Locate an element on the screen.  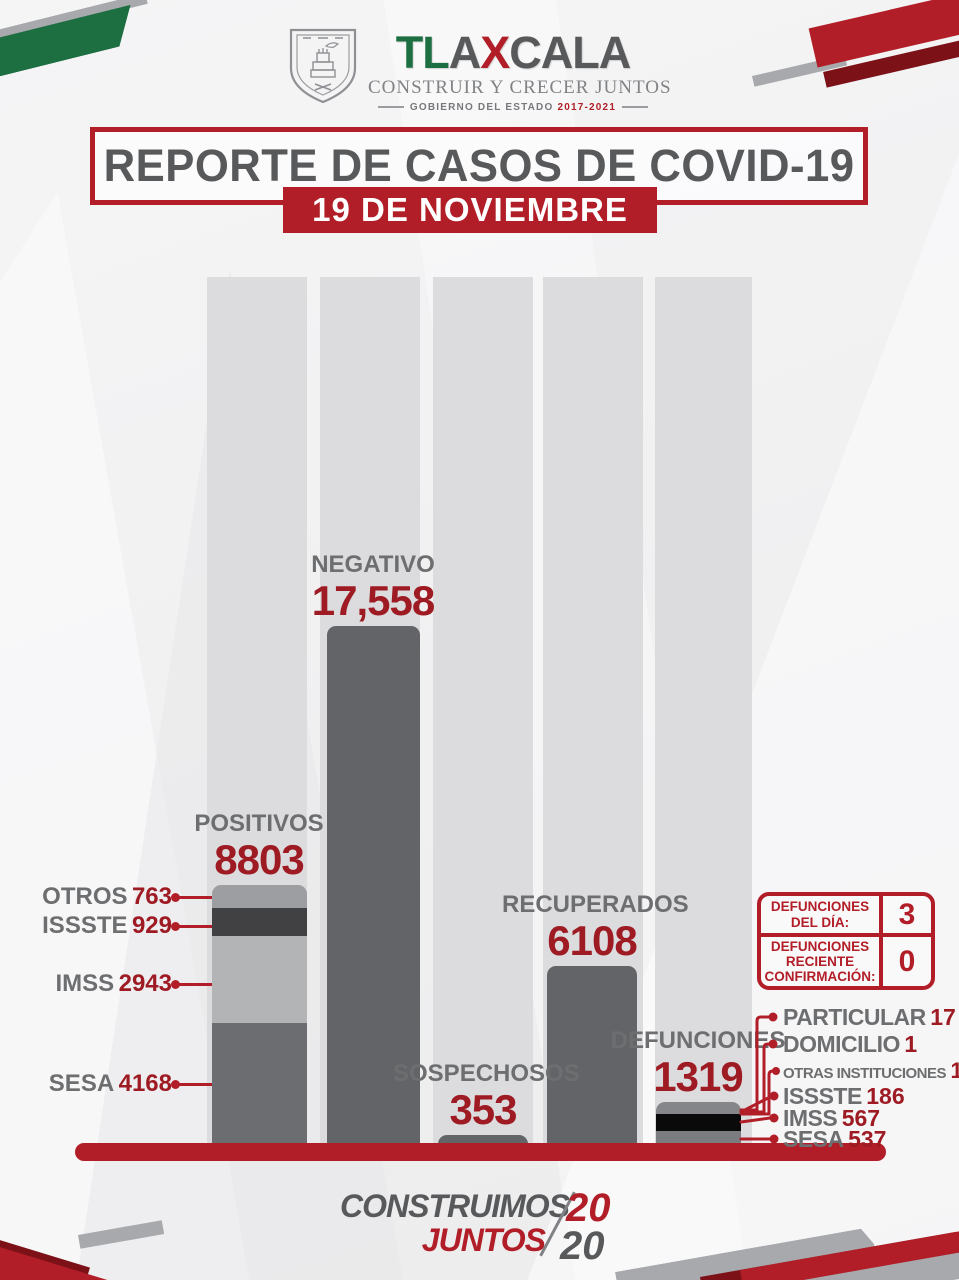
brand-tl: TL is located at coordinates (422, 52).